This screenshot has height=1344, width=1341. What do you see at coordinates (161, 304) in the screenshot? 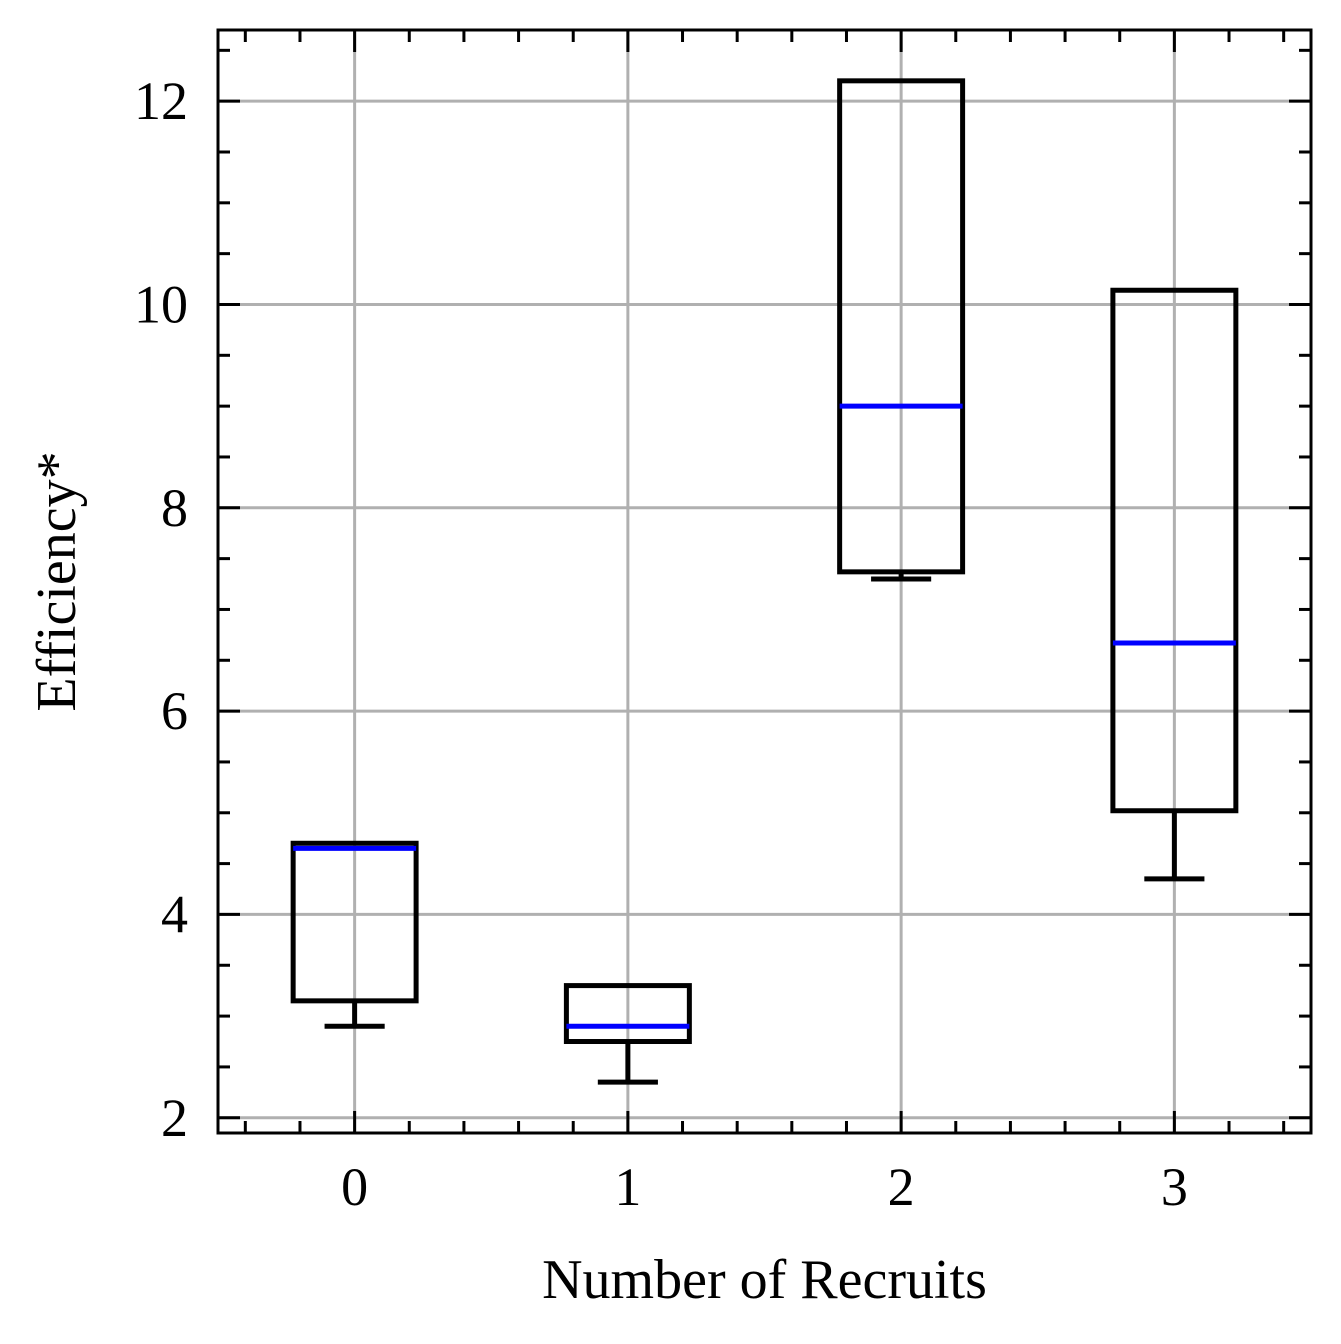
I see `y-tick-label: 10` at bounding box center [161, 304].